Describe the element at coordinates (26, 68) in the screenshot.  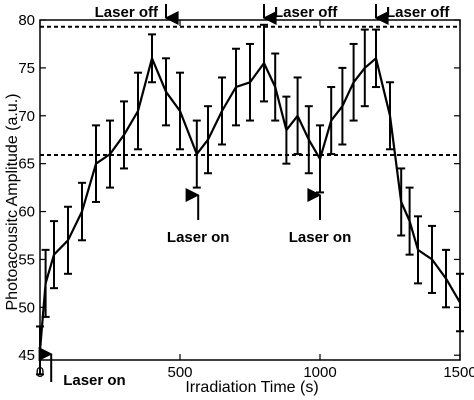
I see `y-tick-label: 75` at that location.